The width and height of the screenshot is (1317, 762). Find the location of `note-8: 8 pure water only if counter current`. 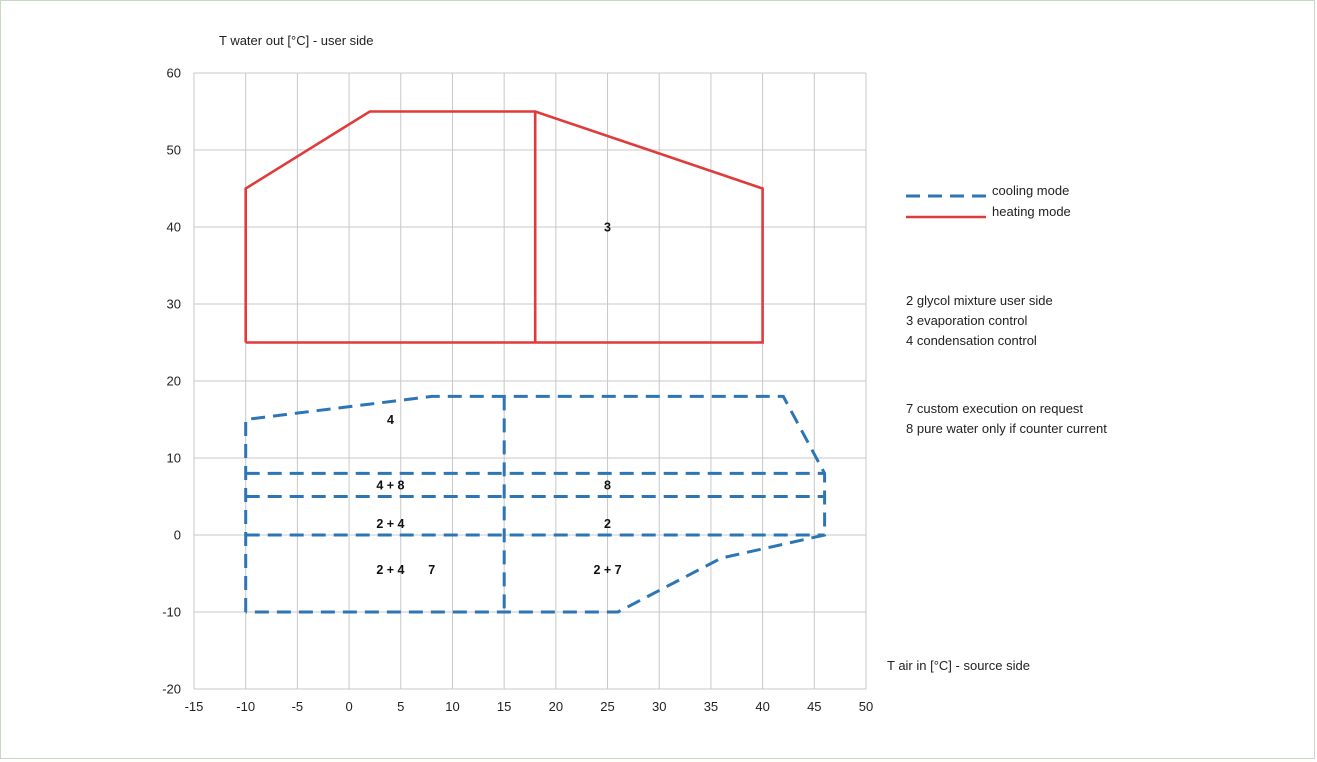

note-8: 8 pure water only if counter current is located at coordinates (1006, 428).